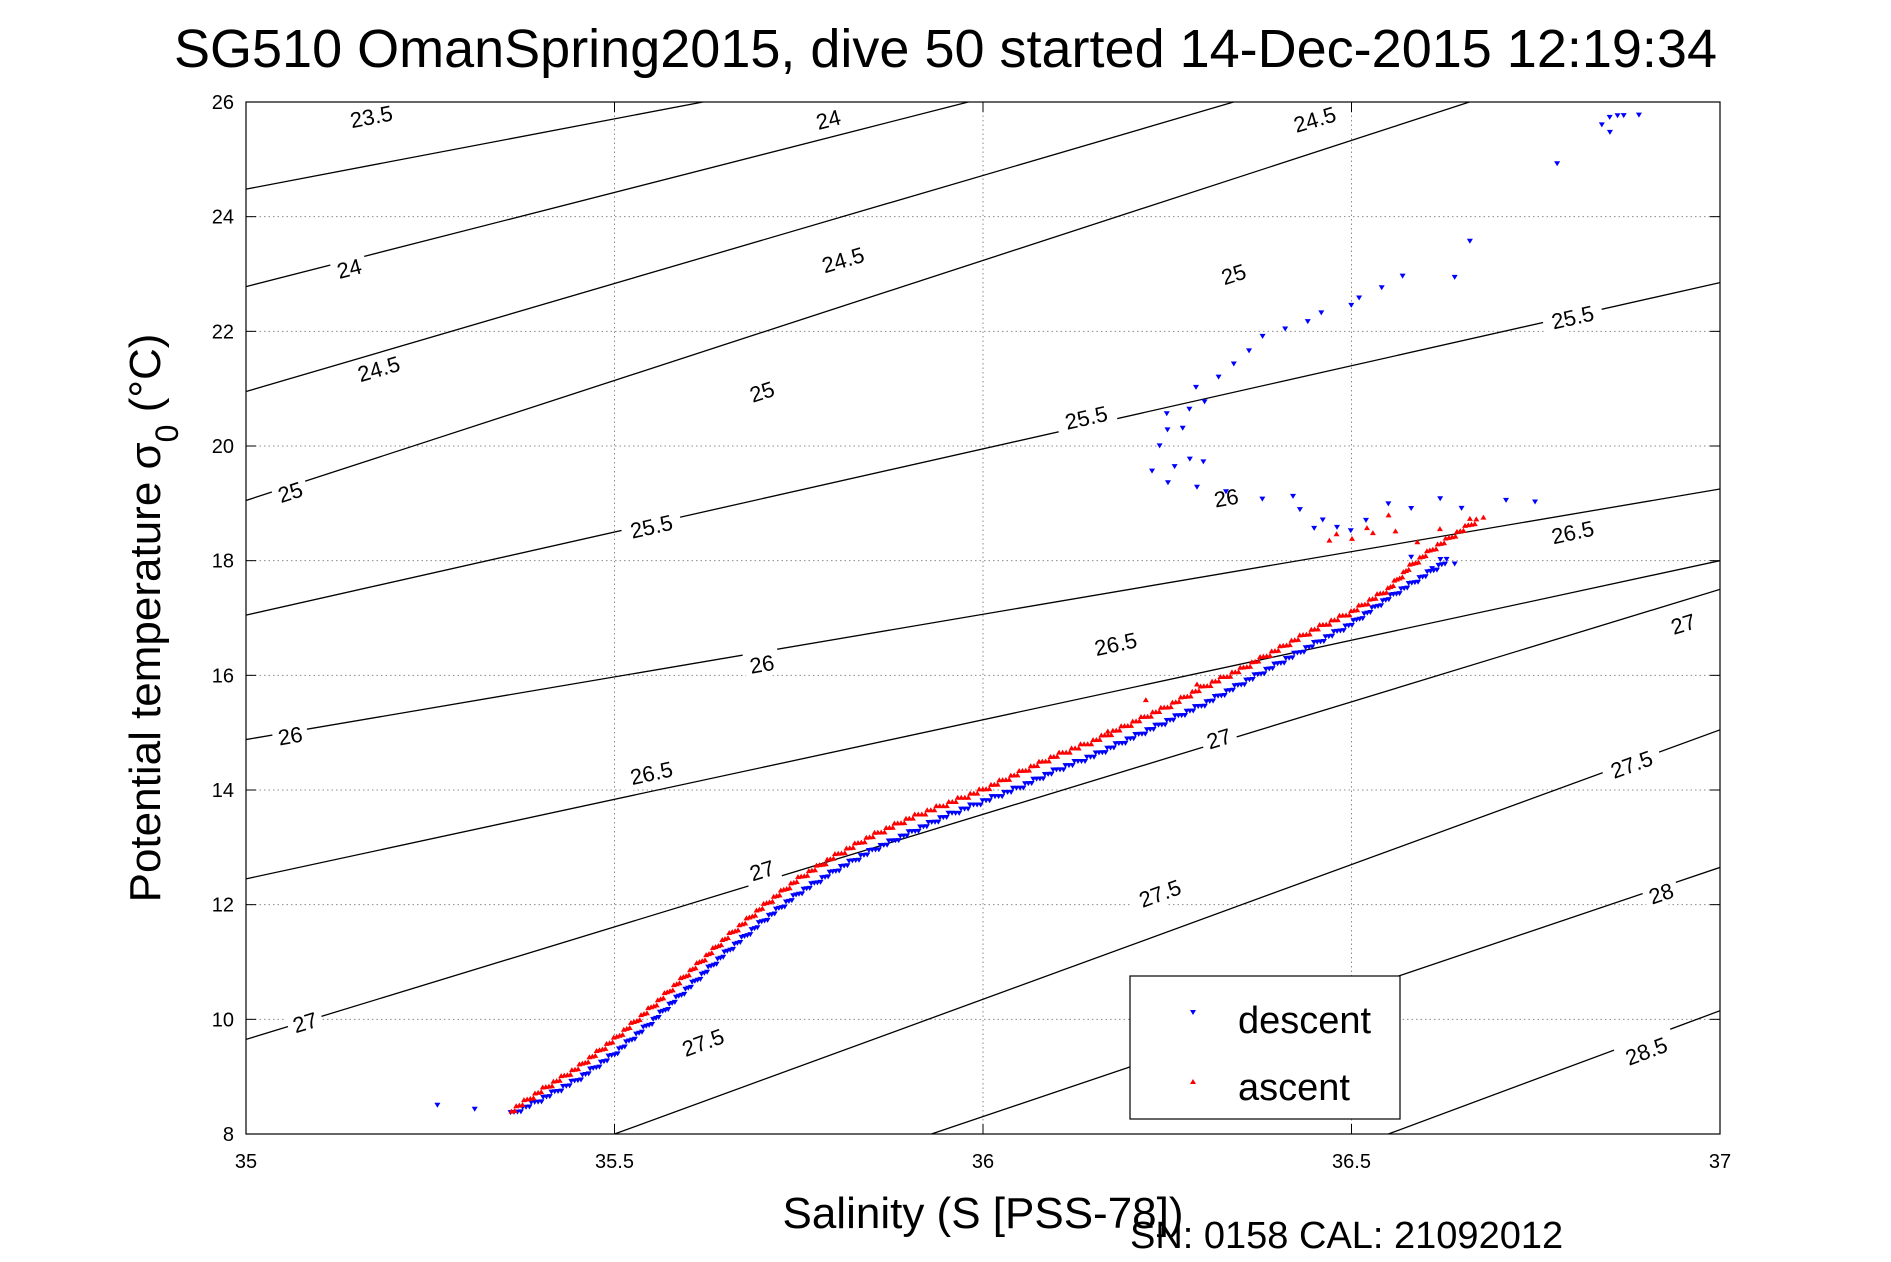 Image resolution: width=1891 pixels, height=1262 pixels. I want to click on legend-ascent-marker, so click(1193, 1081).